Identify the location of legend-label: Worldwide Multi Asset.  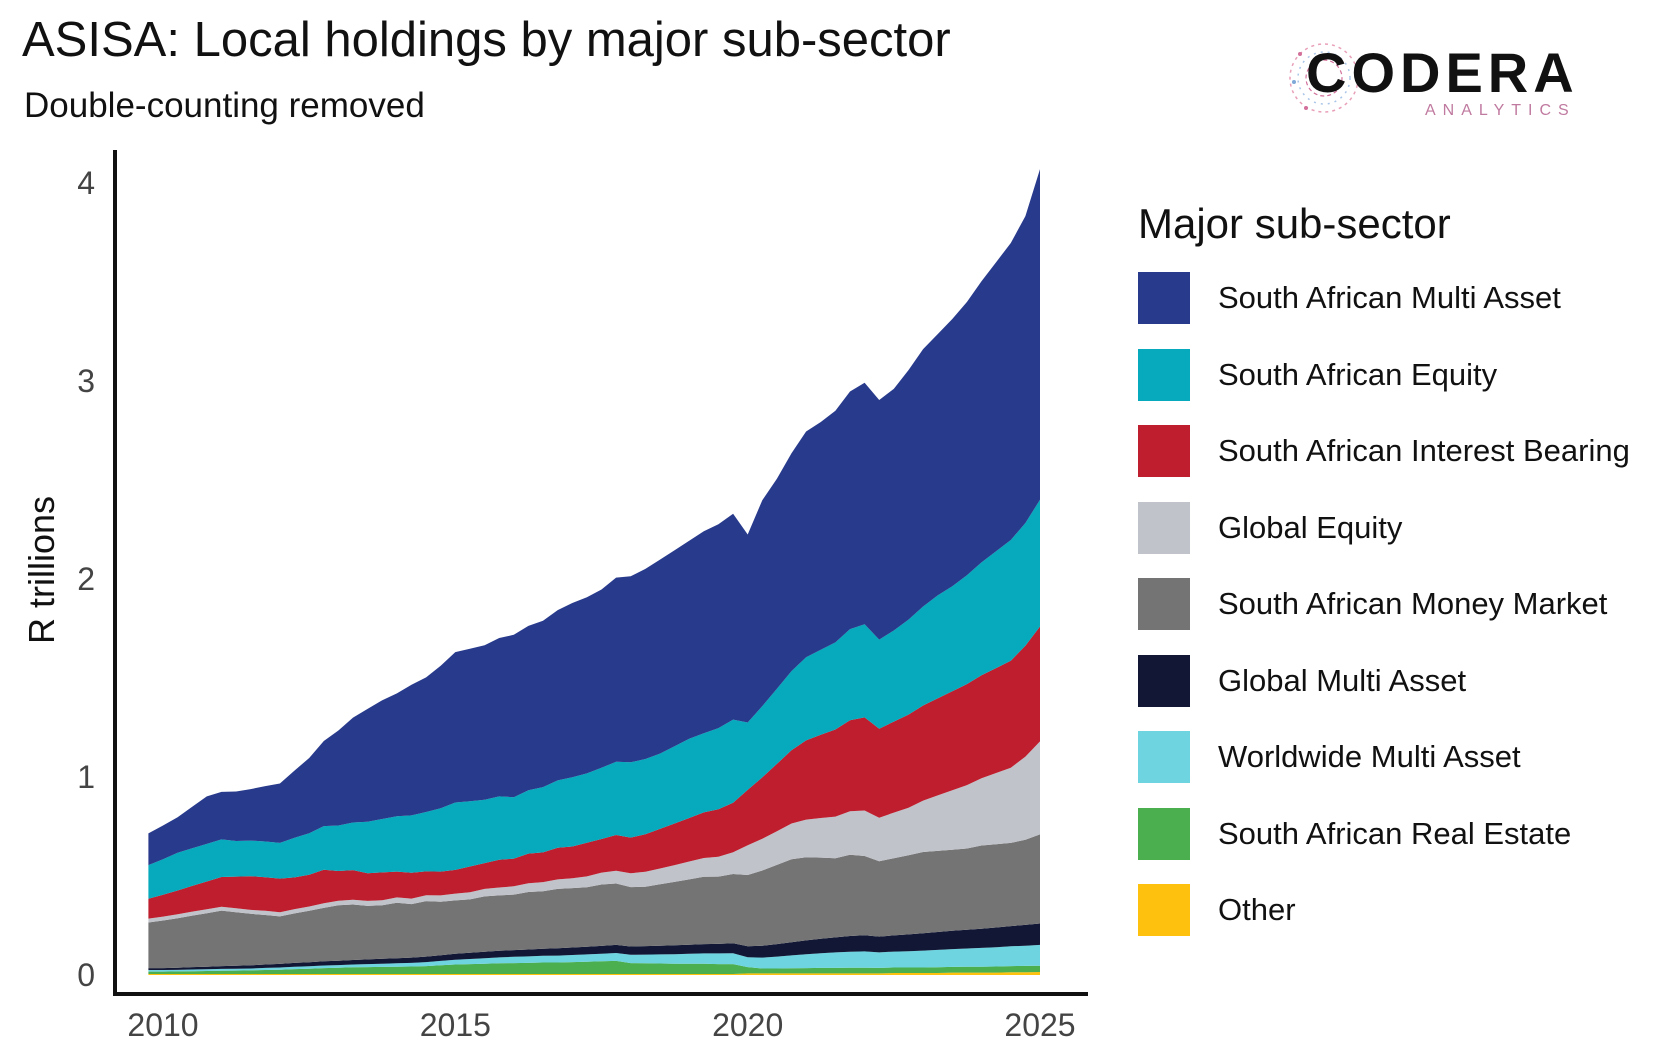
(1369, 756).